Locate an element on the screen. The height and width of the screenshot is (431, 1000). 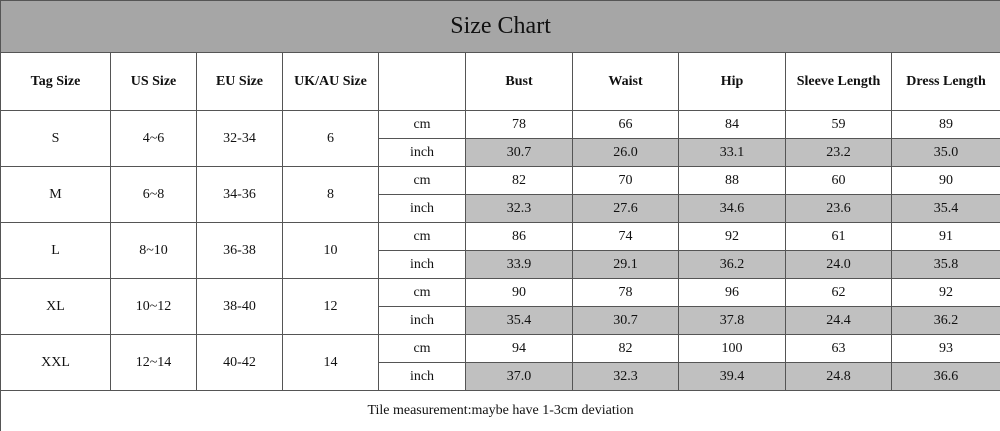
inch-row: inch 32.3 27.6 34.6 23.6 35.4 is located at coordinates (500, 208).